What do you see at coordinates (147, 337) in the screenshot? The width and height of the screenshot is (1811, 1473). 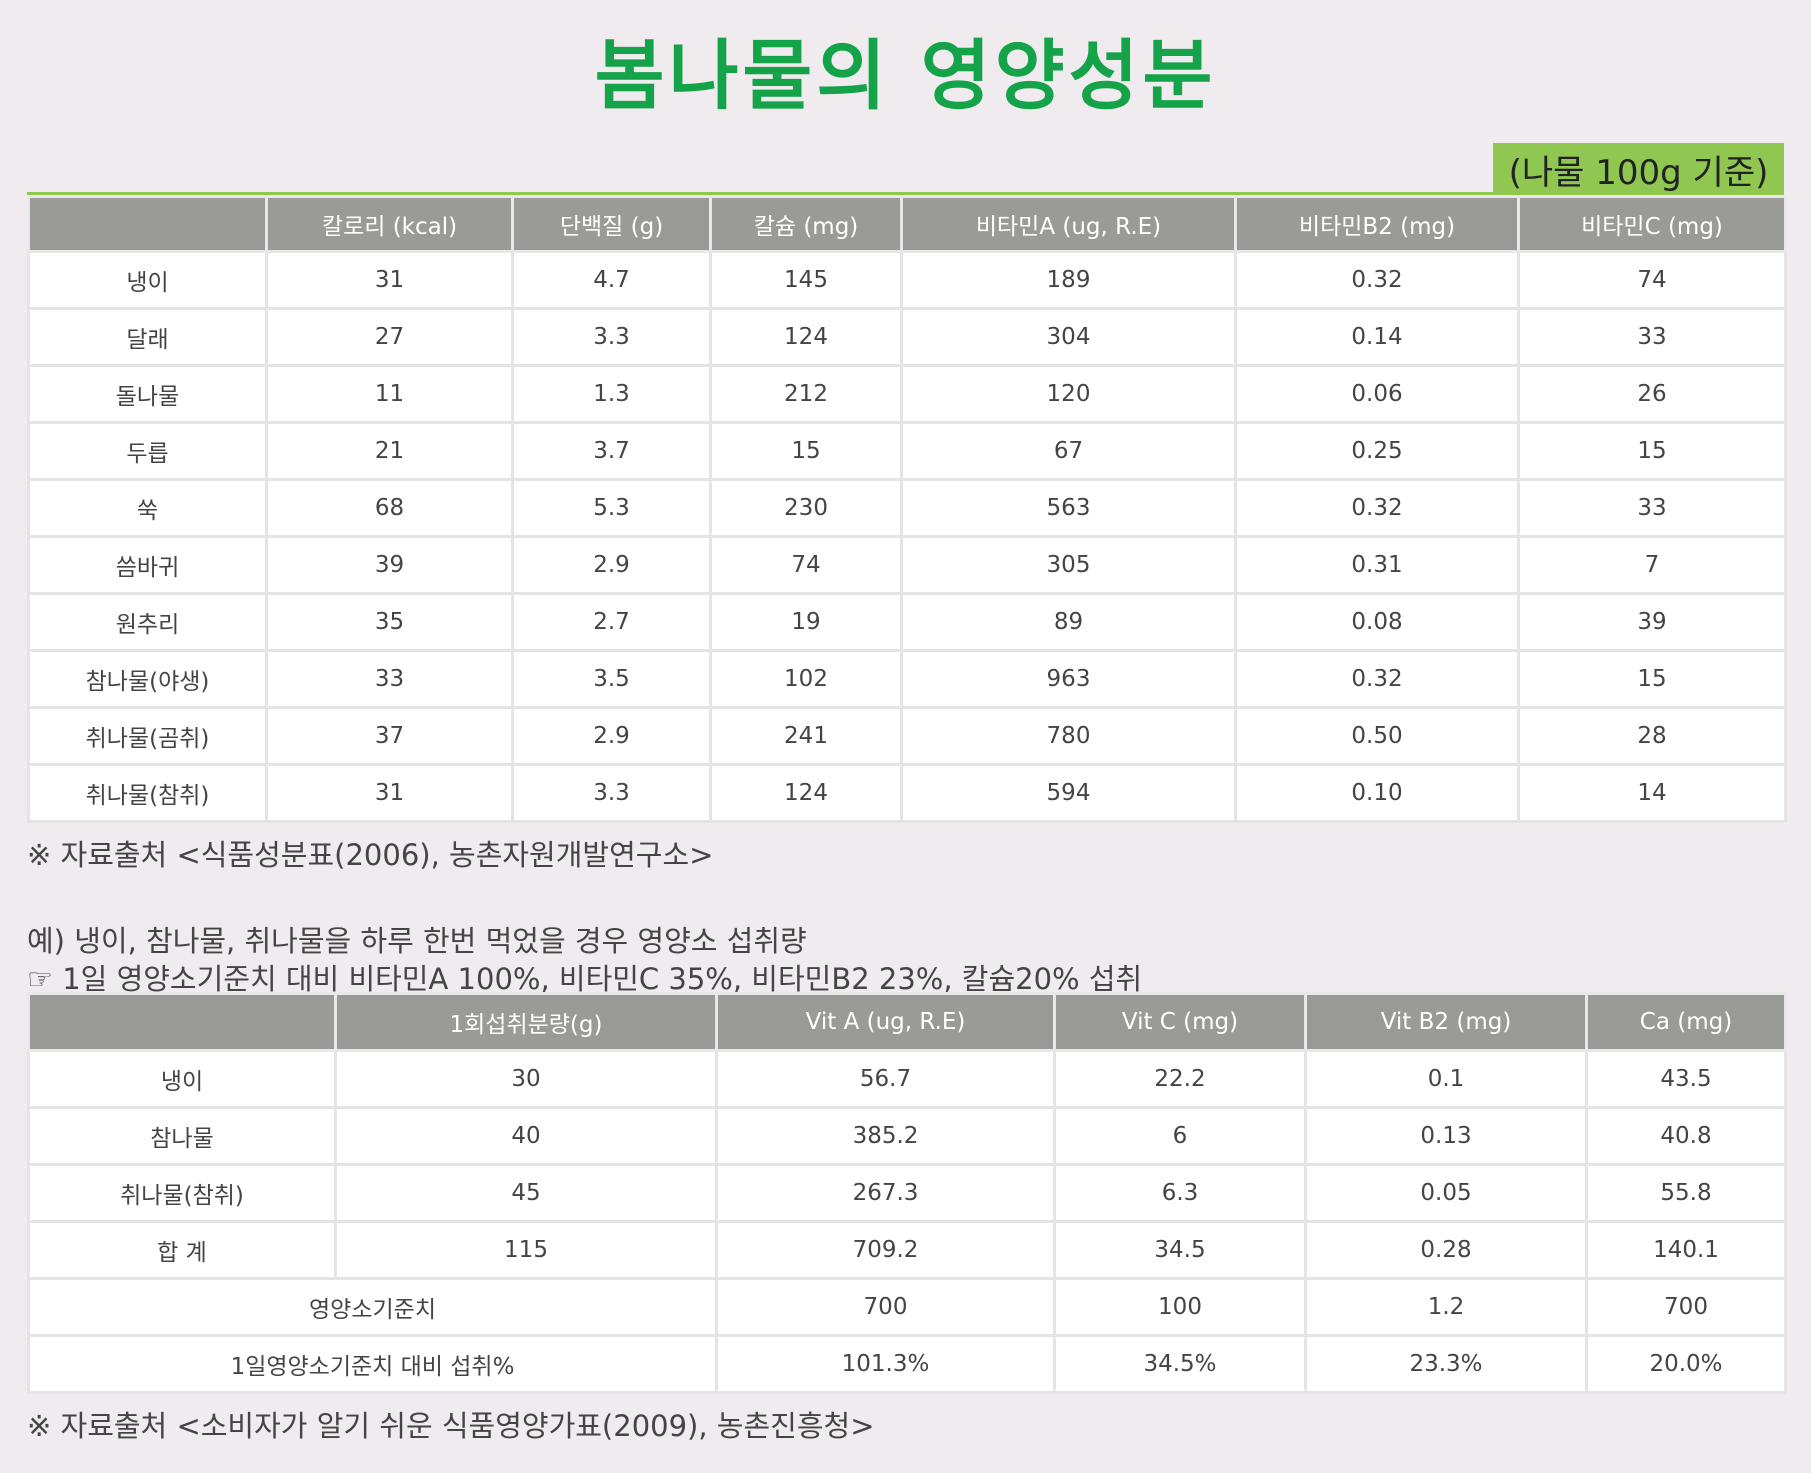 I see `table-cell: 달래` at bounding box center [147, 337].